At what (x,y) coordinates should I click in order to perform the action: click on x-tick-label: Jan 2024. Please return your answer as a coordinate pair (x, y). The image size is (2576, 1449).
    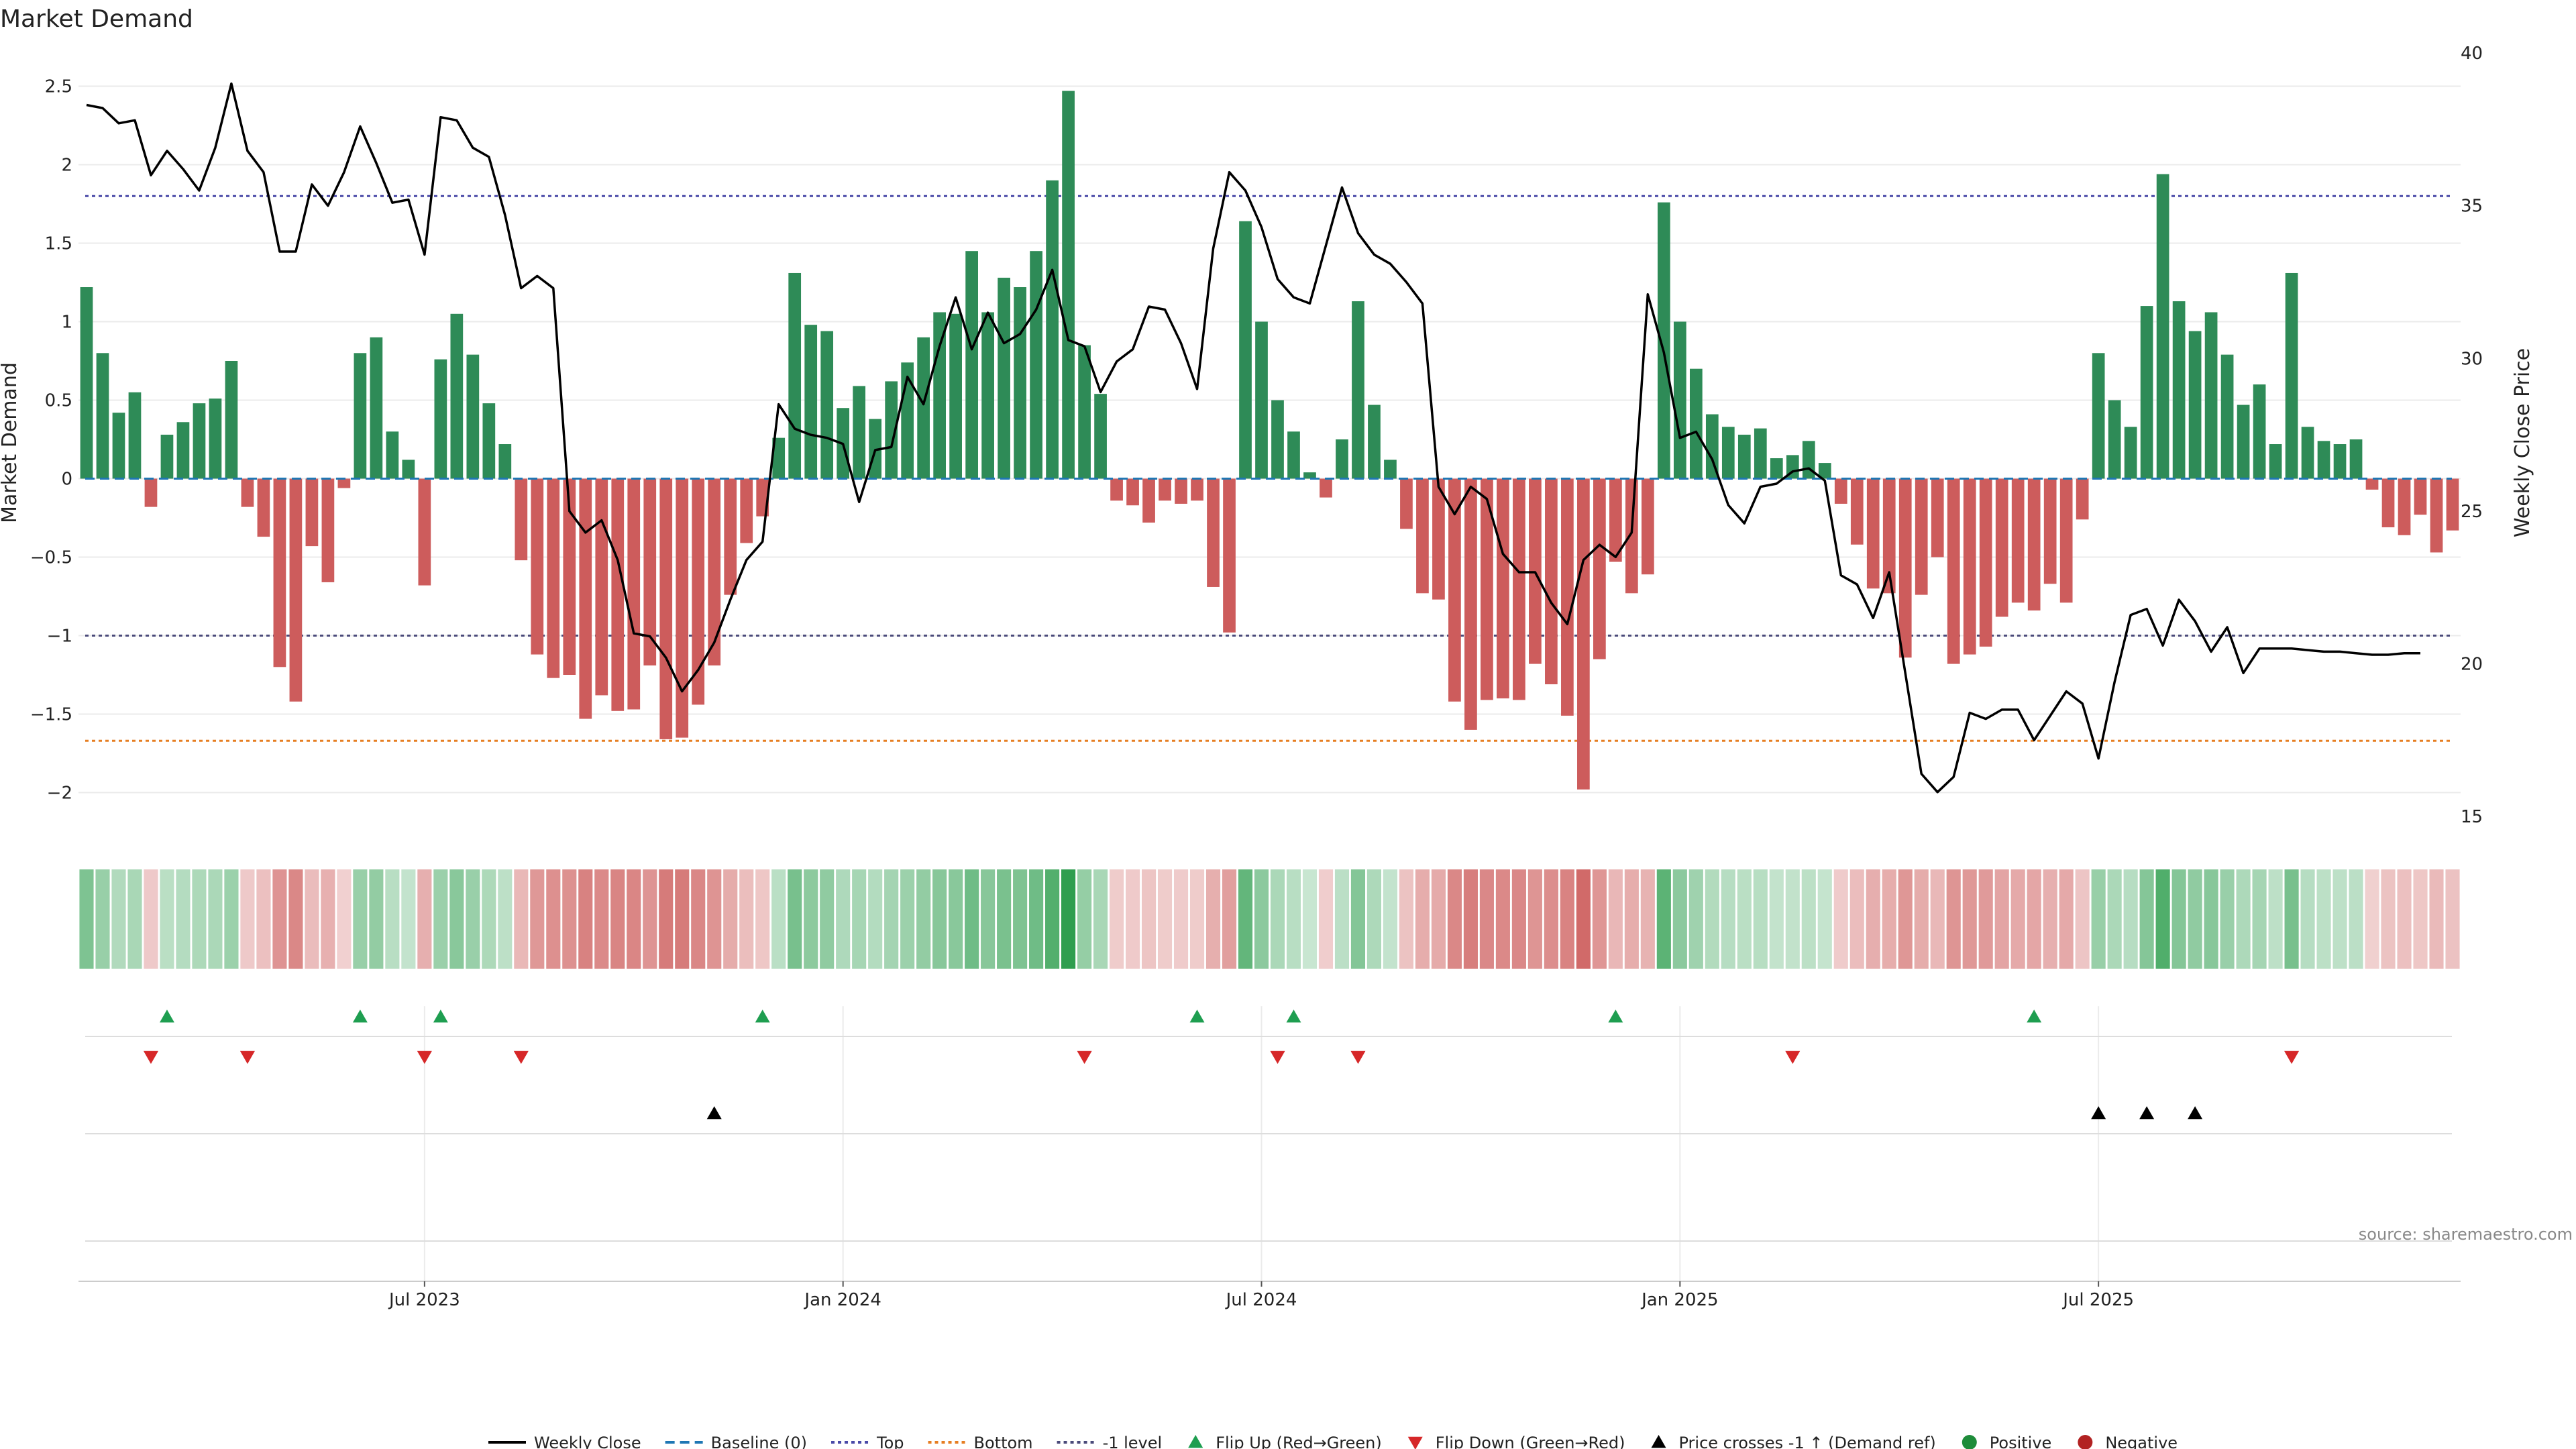
    Looking at the image, I should click on (842, 1300).